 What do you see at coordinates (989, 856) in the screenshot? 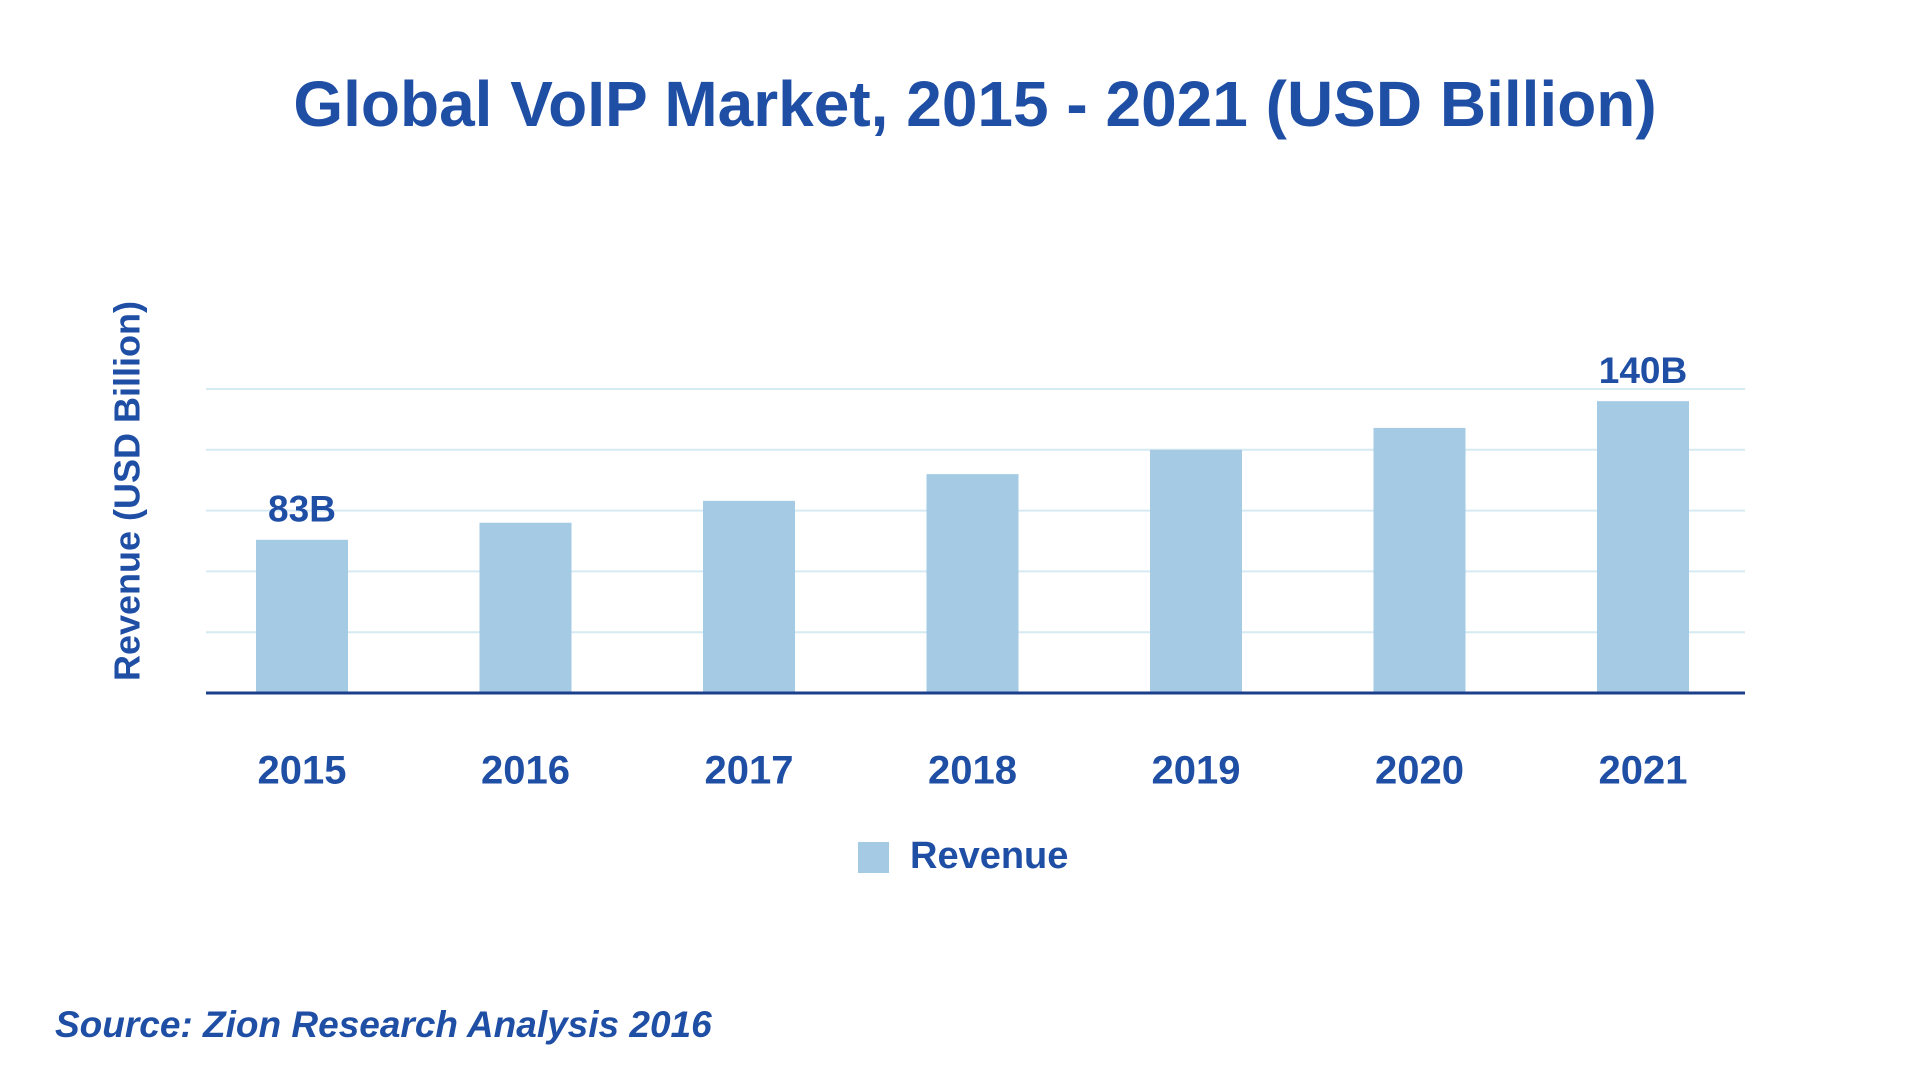
I see `legend-label: Revenue` at bounding box center [989, 856].